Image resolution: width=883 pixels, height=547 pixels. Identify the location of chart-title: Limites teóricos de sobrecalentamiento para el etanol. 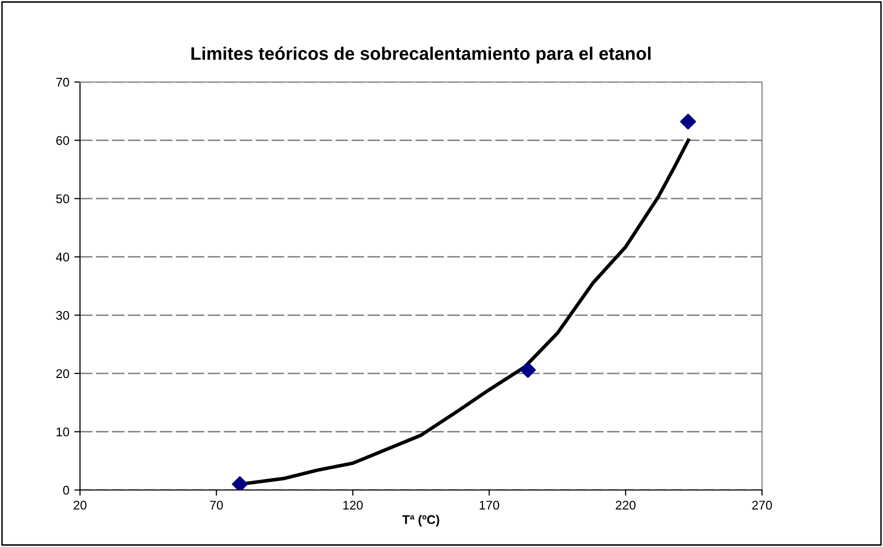
(421, 55).